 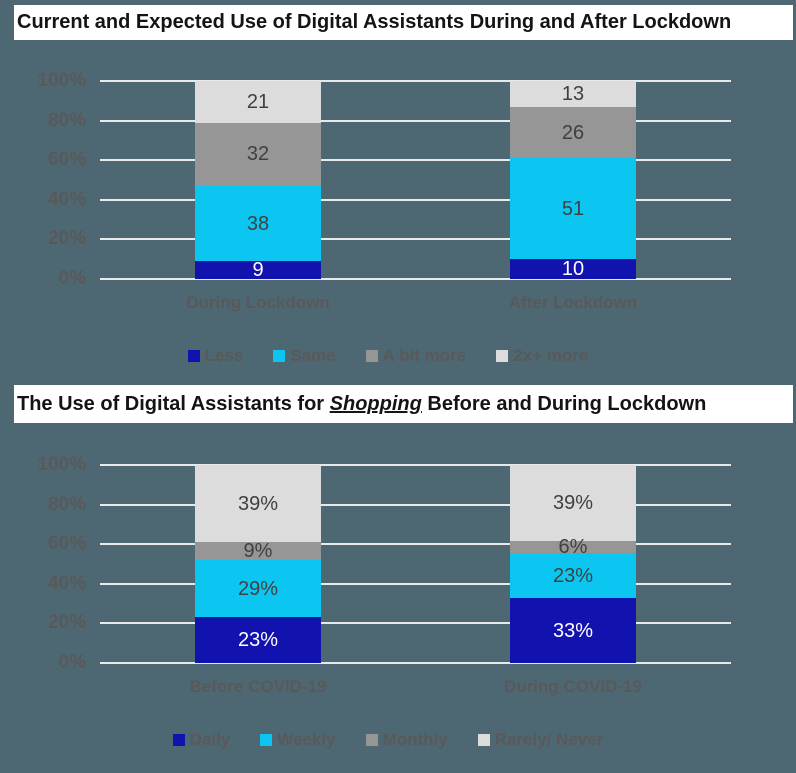 I want to click on x-axis-category-label-during-covid-19: During COVID-19, so click(x=573, y=686).